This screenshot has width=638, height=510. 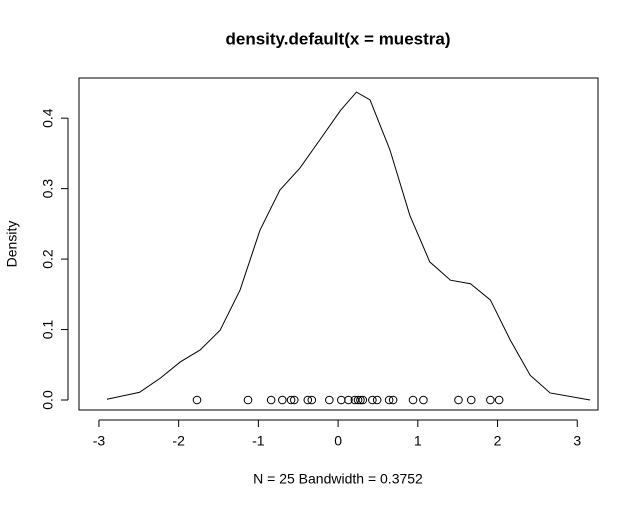 What do you see at coordinates (498, 441) in the screenshot?
I see `x-tick-label: 2` at bounding box center [498, 441].